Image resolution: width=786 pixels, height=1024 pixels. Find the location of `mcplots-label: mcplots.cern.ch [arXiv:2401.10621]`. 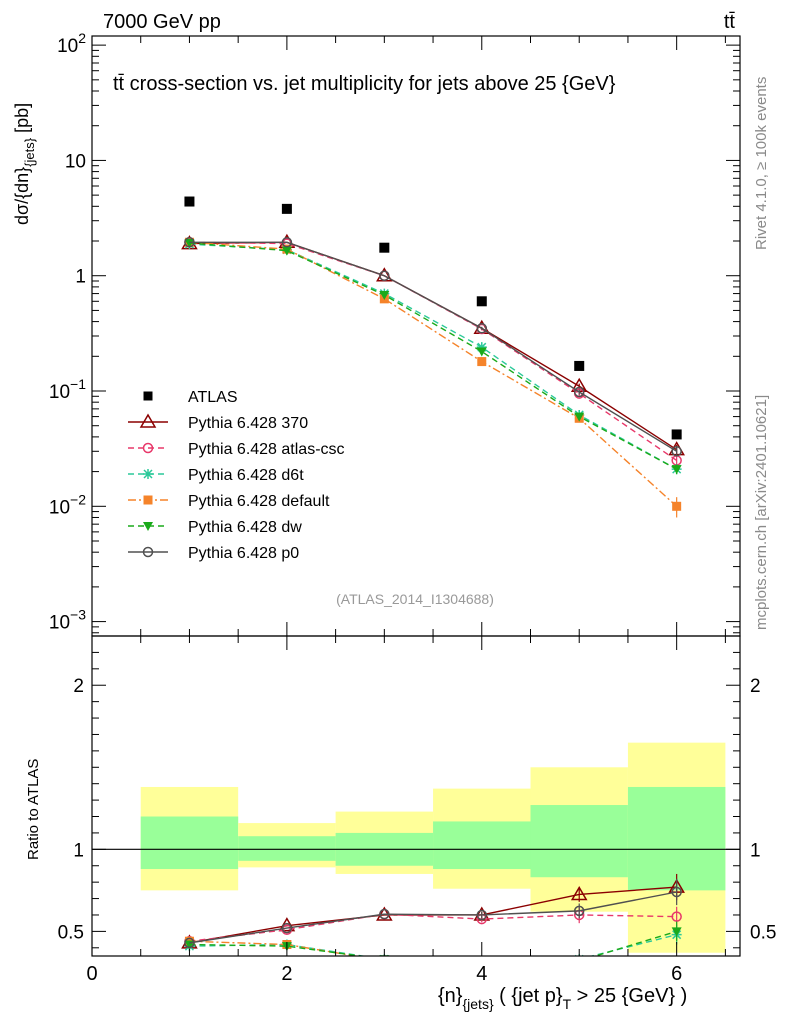

mcplots-label: mcplots.cern.ch [arXiv:2401.10621] is located at coordinates (761, 512).